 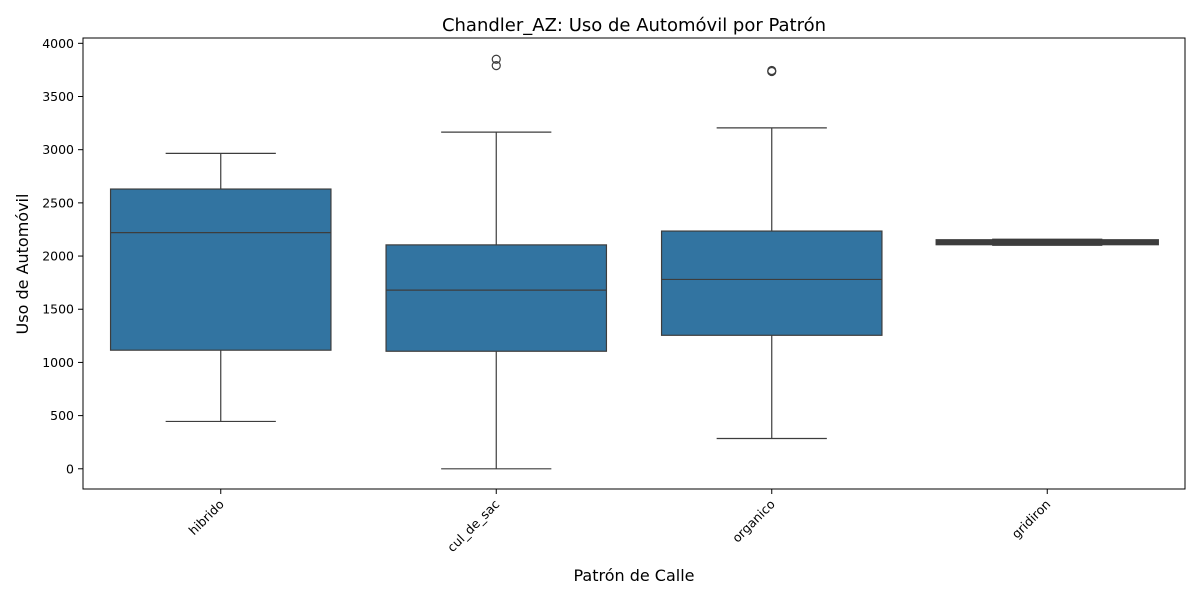 What do you see at coordinates (753, 521) in the screenshot?
I see `x-tick-label-organico: organico` at bounding box center [753, 521].